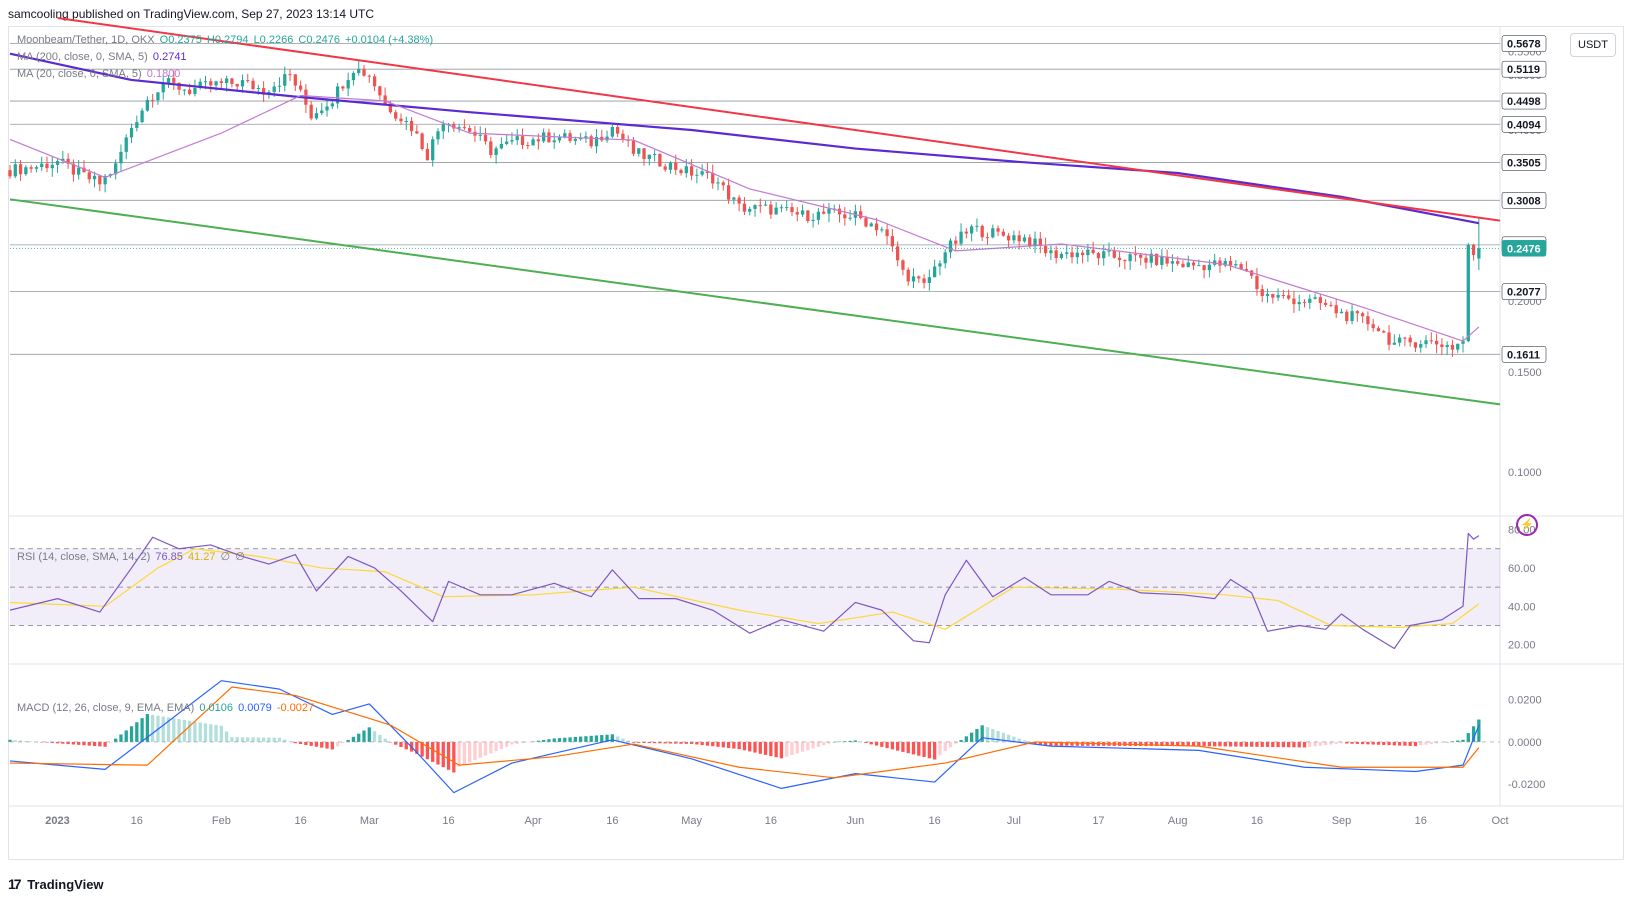 Image resolution: width=1634 pixels, height=901 pixels. Describe the element at coordinates (1522, 646) in the screenshot. I see `rsi-axis-tick: 20.00` at that location.